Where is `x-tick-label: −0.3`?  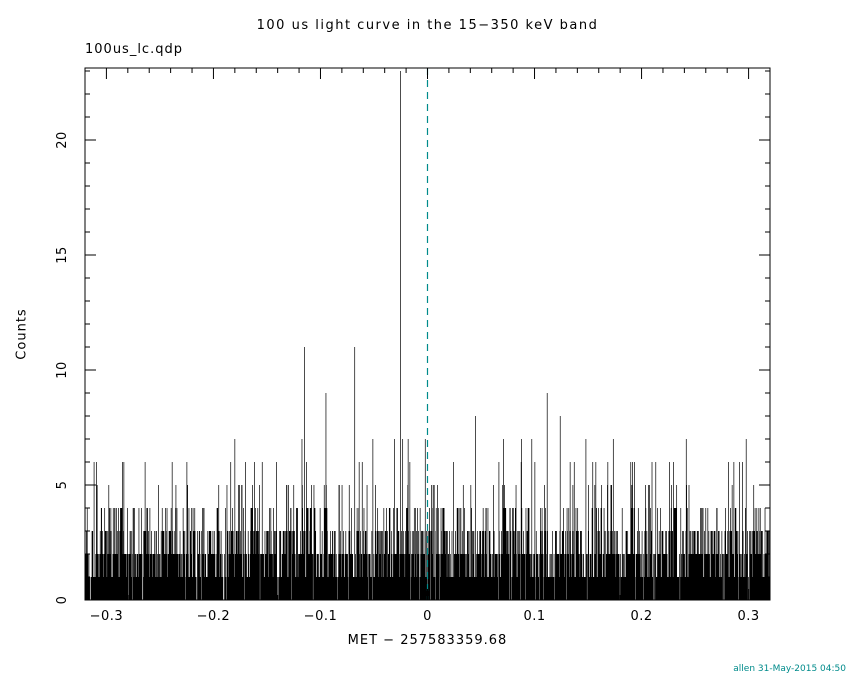
x-tick-label: −0.3 is located at coordinates (107, 616).